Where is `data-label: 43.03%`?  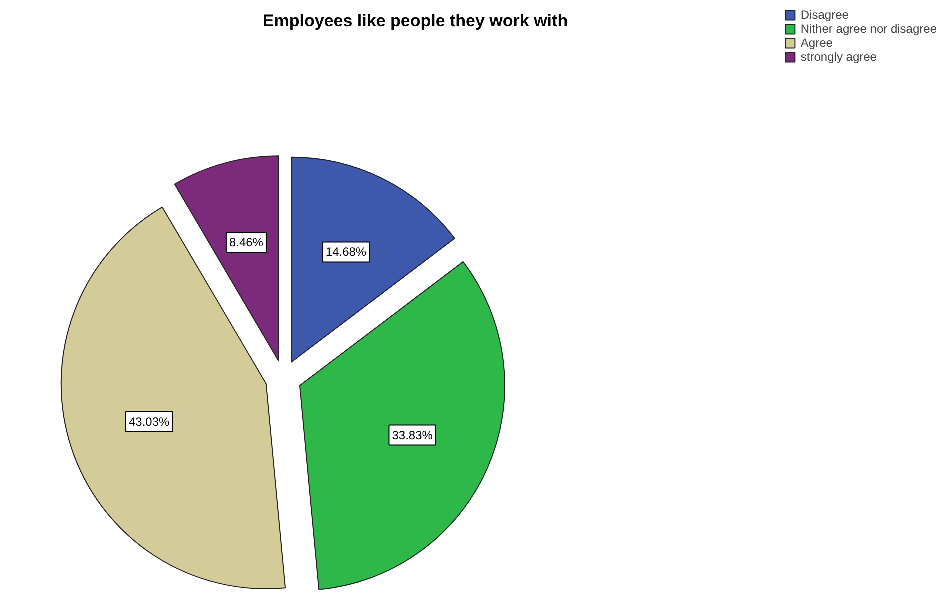 data-label: 43.03% is located at coordinates (149, 421).